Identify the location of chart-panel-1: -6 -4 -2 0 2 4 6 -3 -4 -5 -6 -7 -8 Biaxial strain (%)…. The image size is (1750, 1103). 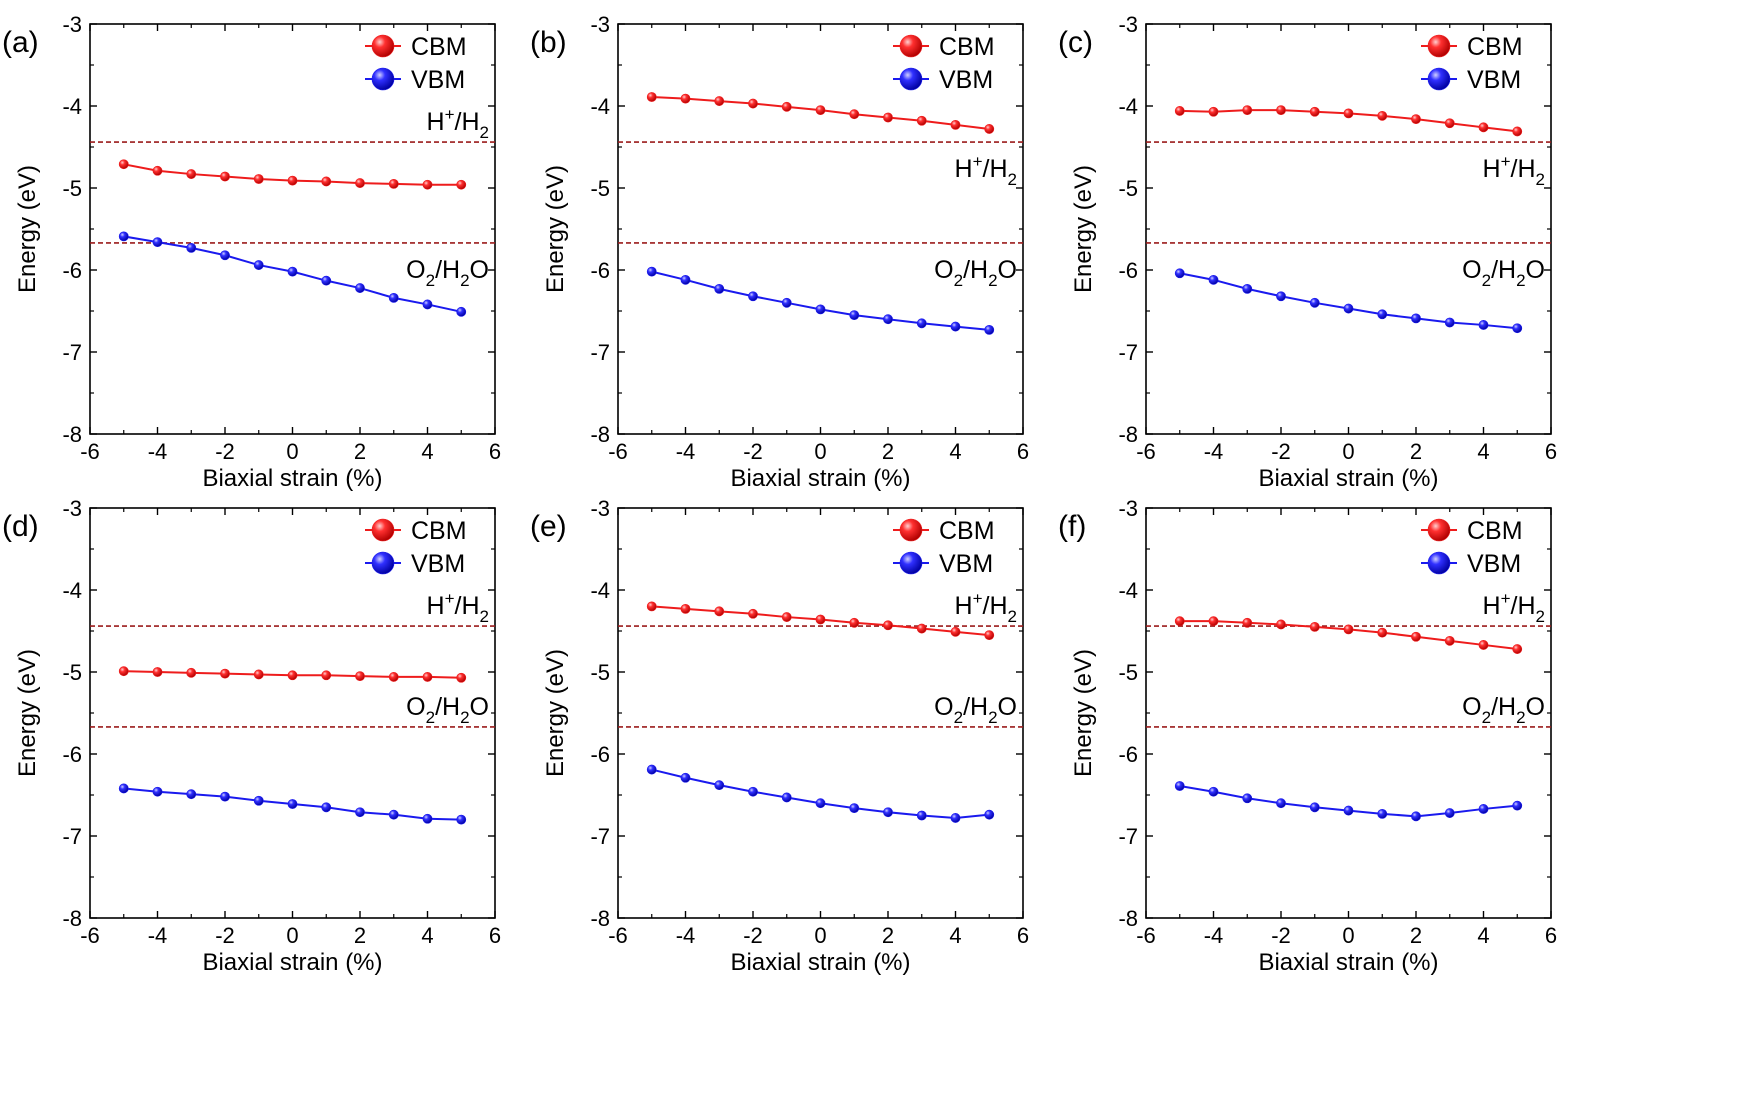
(251, 252).